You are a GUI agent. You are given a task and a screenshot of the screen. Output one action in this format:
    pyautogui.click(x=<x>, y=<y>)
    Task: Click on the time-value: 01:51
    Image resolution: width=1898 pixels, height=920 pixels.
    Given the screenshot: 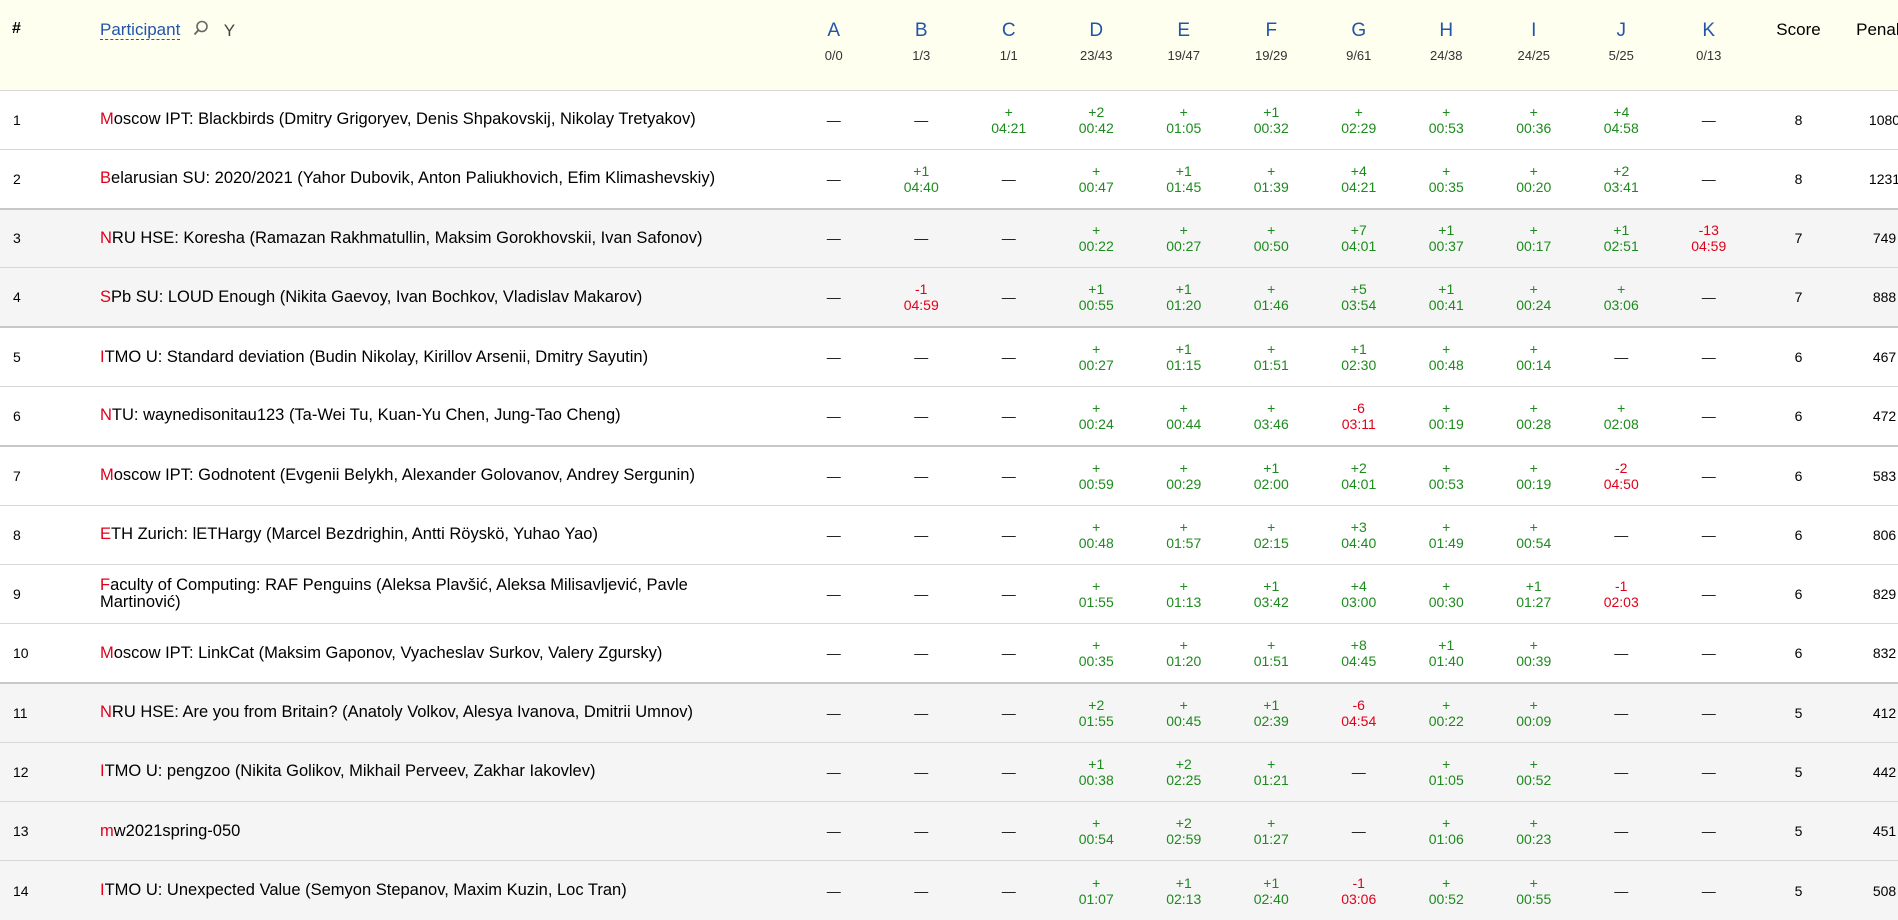 What is the action you would take?
    pyautogui.click(x=1271, y=365)
    